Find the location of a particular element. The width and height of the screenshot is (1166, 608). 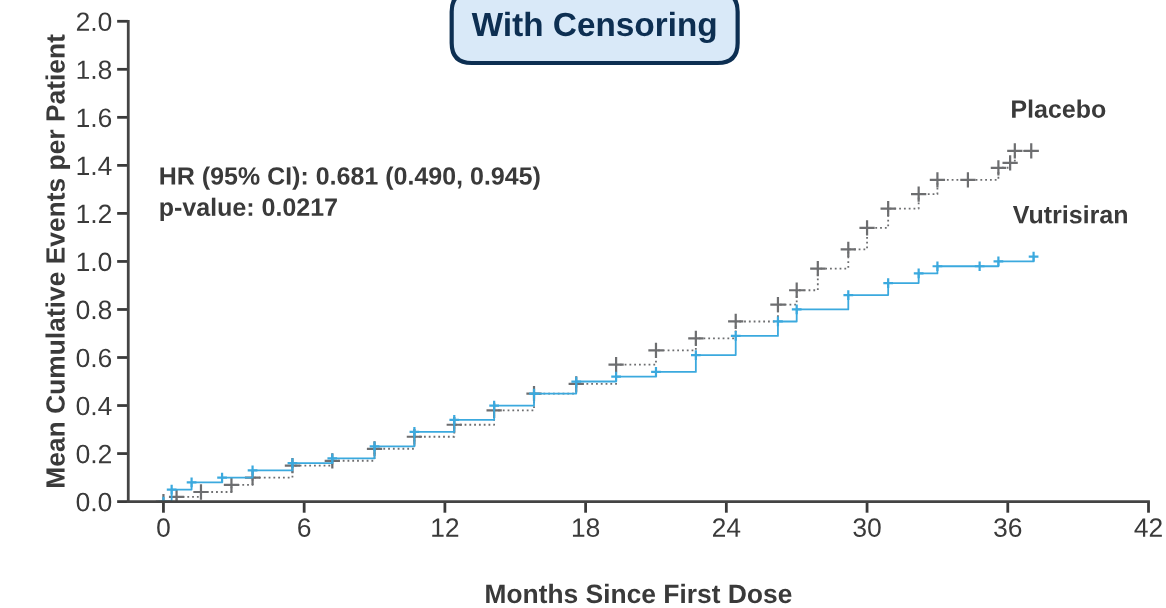

x-tick-label: 30 is located at coordinates (867, 527).